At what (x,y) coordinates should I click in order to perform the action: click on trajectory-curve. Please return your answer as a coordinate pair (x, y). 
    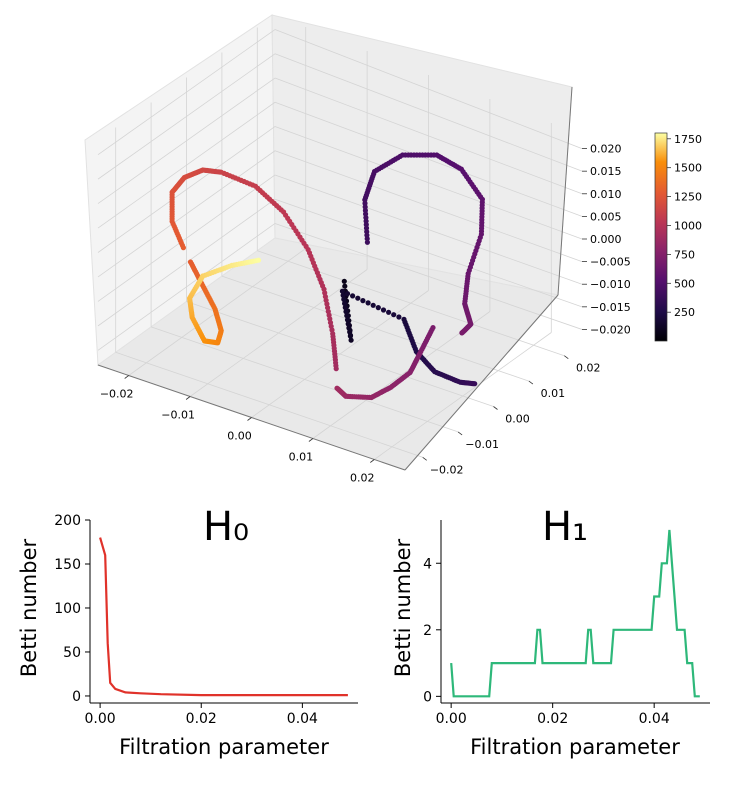
    Looking at the image, I should click on (327, 276).